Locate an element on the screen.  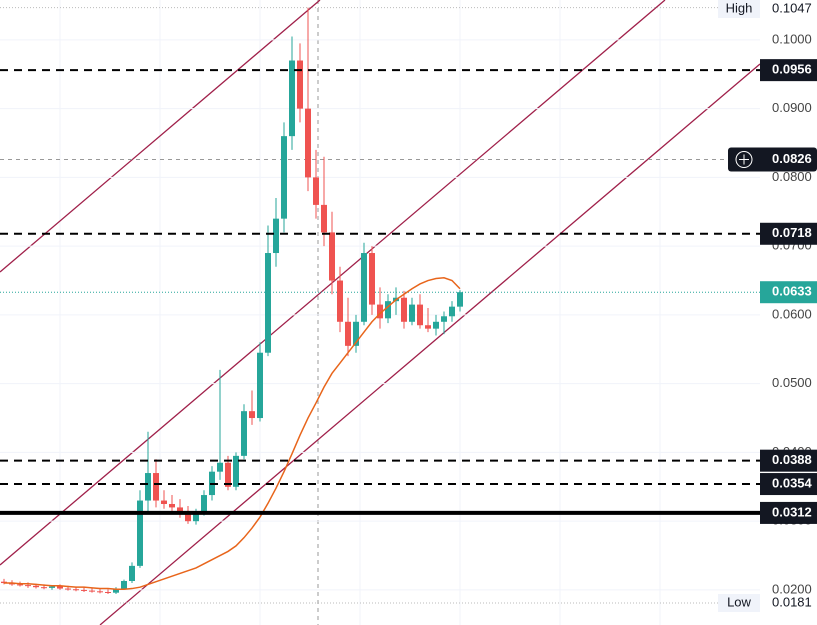
low-name-box is located at coordinates (739, 602).